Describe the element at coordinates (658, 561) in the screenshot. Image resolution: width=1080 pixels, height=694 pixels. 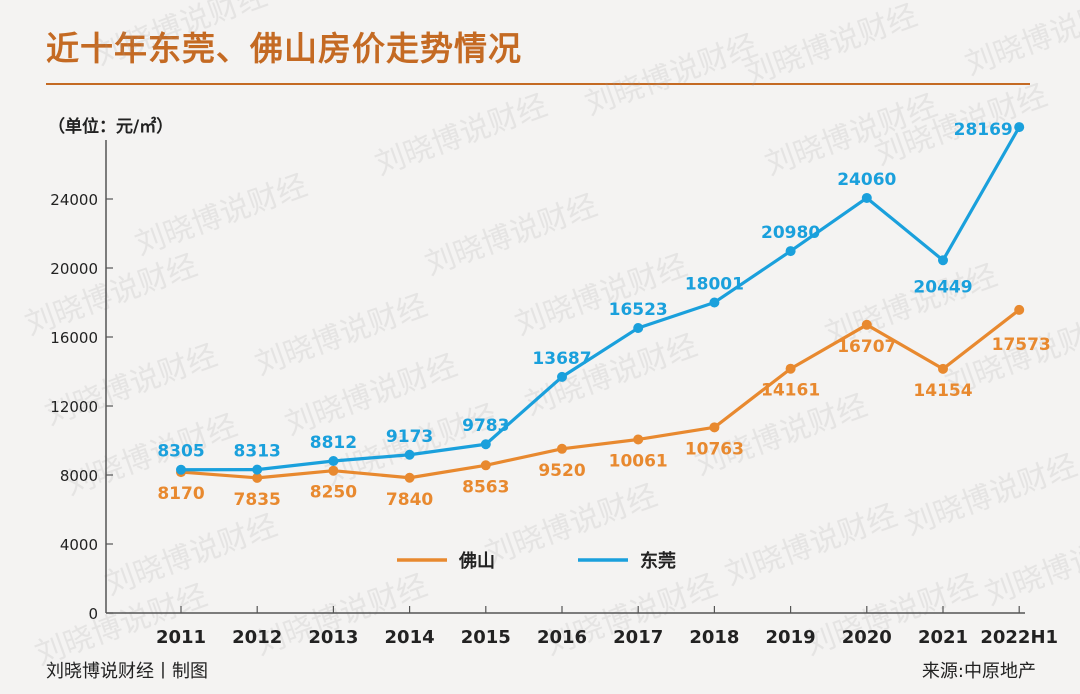
I see `legend-label: 东莞` at that location.